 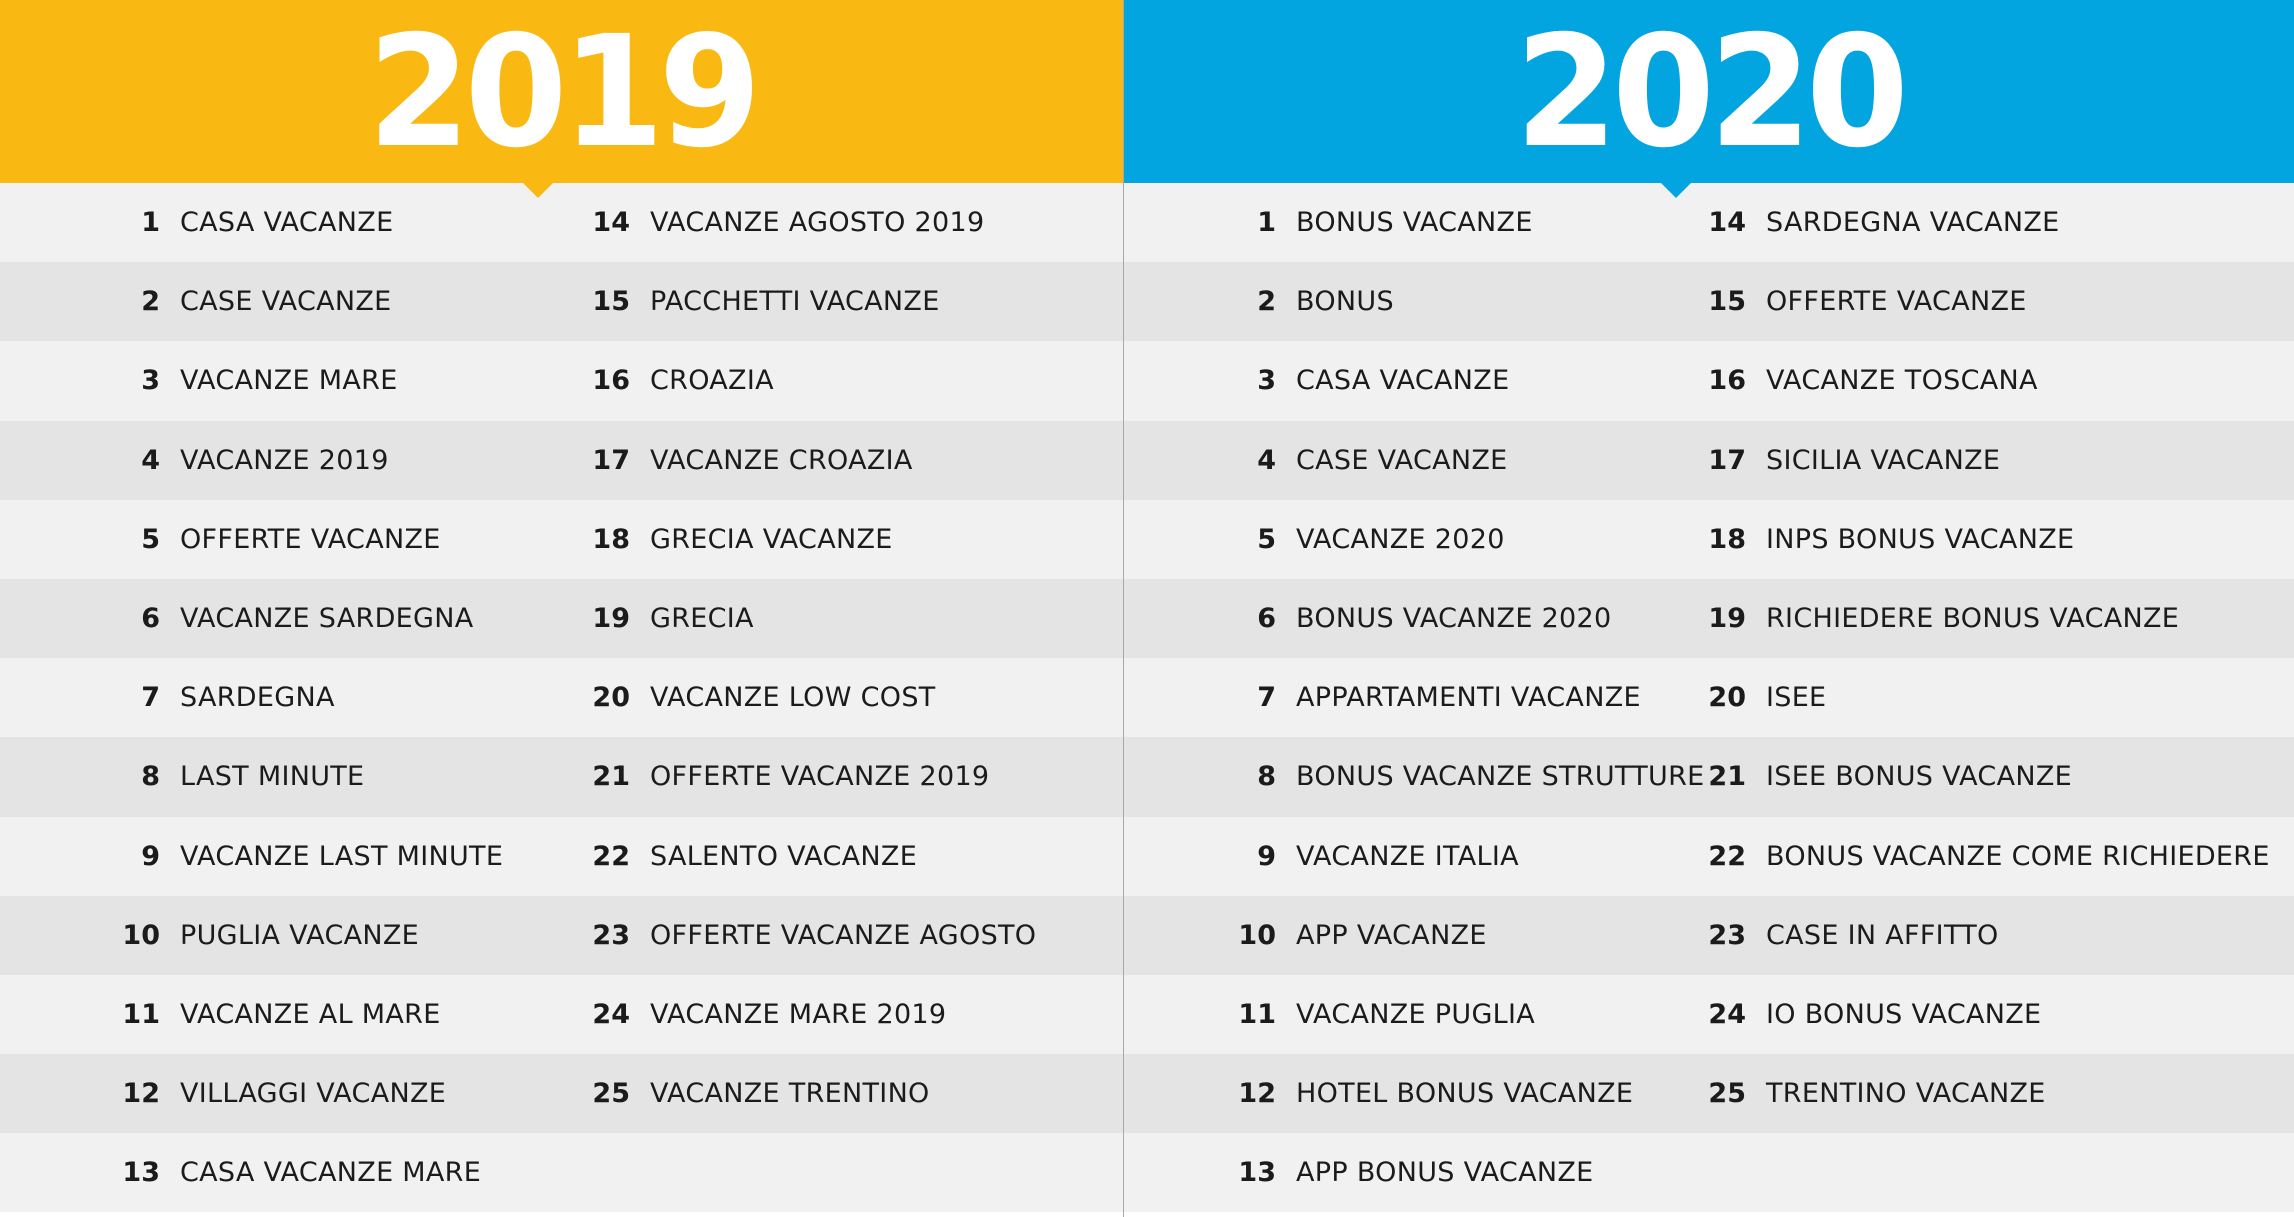 What do you see at coordinates (1987, 1093) in the screenshot?
I see `list-item: 25 TRENTINO VACANZE` at bounding box center [1987, 1093].